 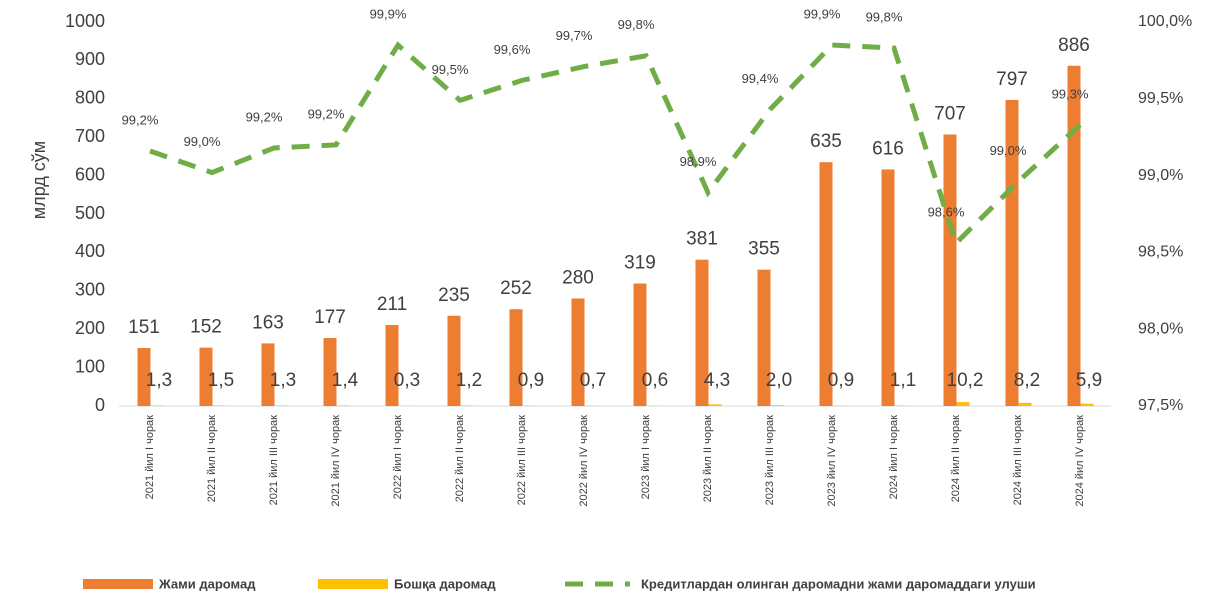 What do you see at coordinates (1160, 328) in the screenshot?
I see `y2-tick-label: 98,0%` at bounding box center [1160, 328].